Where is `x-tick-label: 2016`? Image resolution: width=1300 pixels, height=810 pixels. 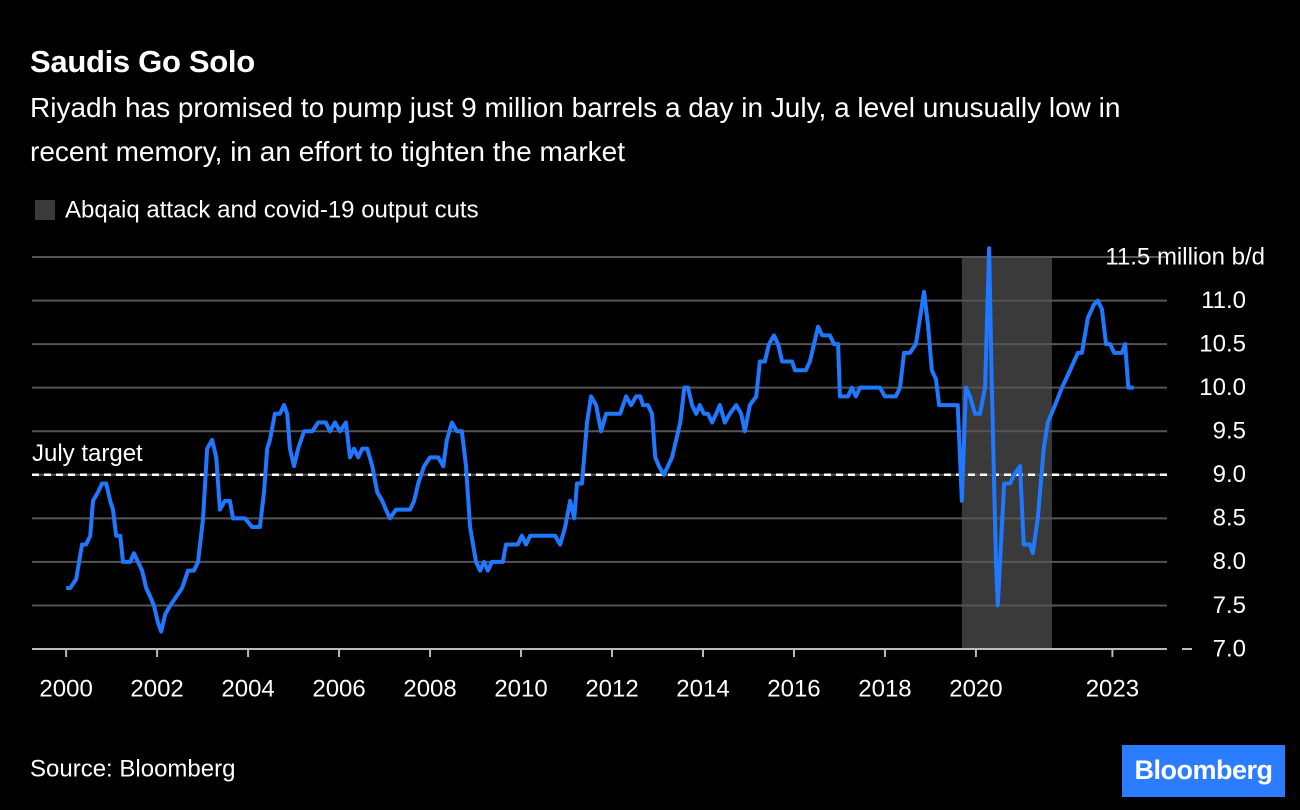
x-tick-label: 2016 is located at coordinates (793, 688).